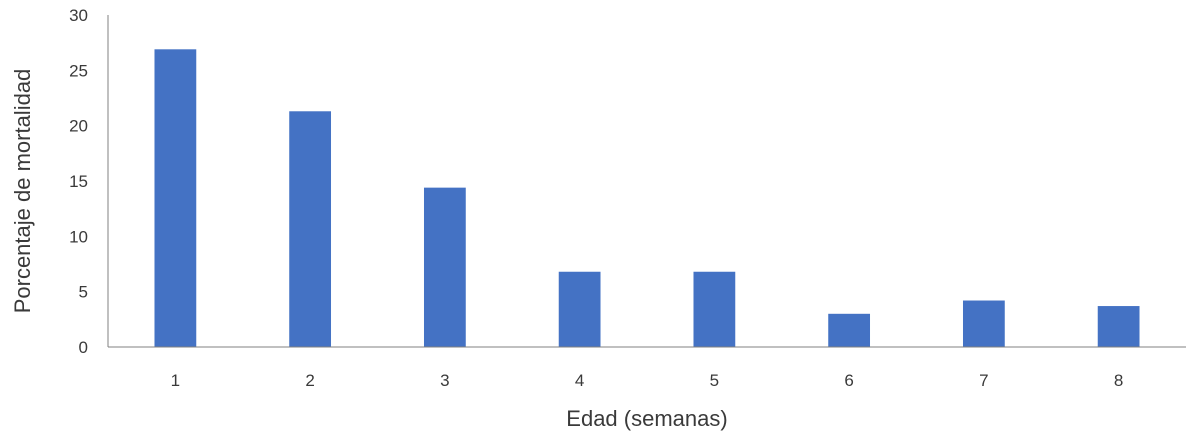 This screenshot has height=438, width=1193. What do you see at coordinates (175, 380) in the screenshot?
I see `x-tick-label: 1` at bounding box center [175, 380].